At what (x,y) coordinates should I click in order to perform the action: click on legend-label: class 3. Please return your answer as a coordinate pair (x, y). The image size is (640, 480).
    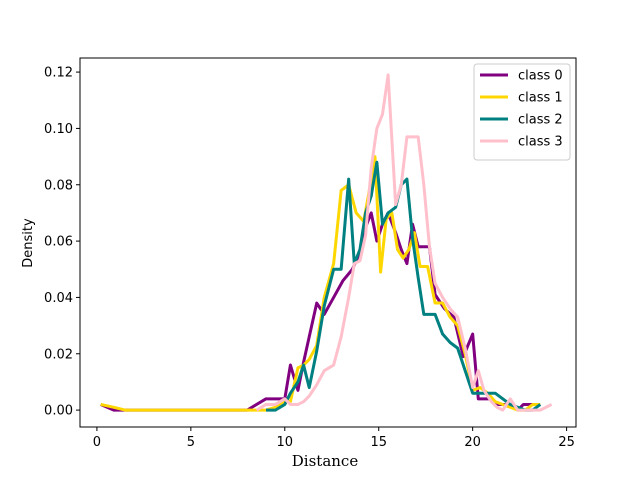
    Looking at the image, I should click on (540, 142).